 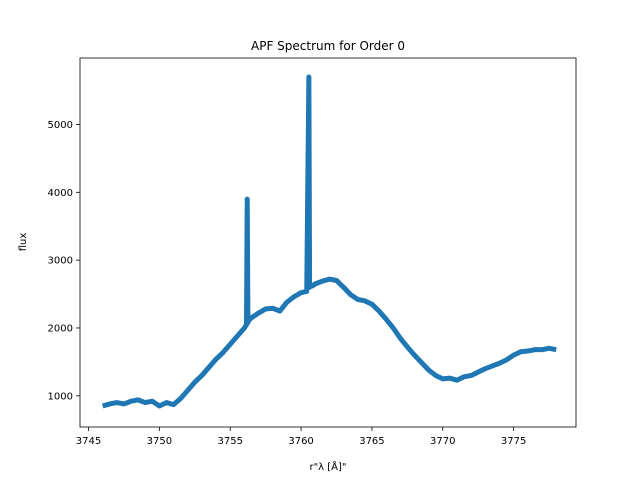 I want to click on y-tick-label: 1000, so click(x=60, y=396).